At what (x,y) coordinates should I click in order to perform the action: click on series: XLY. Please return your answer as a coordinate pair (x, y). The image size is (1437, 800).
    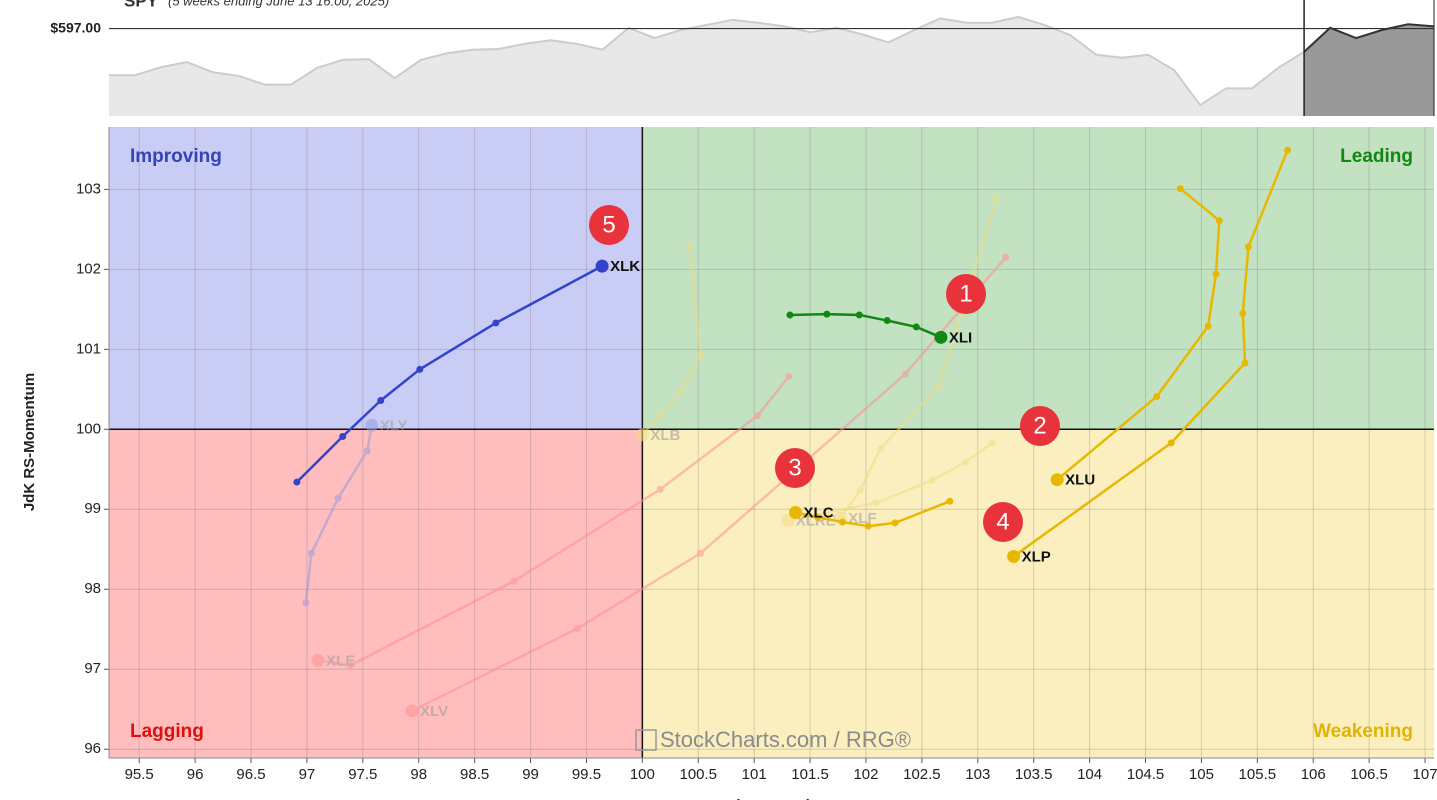
    Looking at the image, I should click on (355, 512).